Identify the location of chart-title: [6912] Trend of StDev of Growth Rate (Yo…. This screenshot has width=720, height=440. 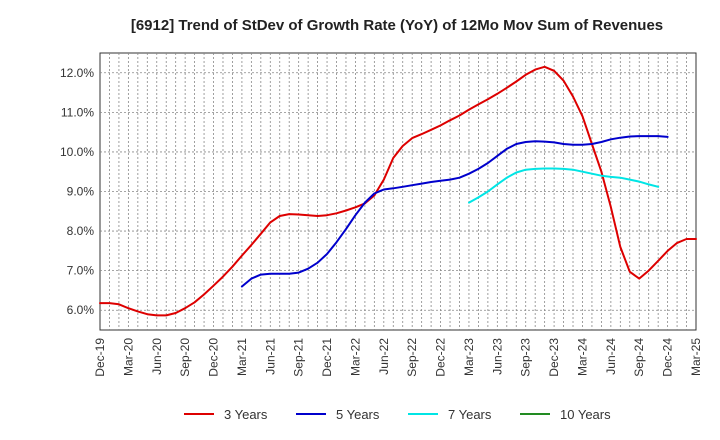
(397, 25).